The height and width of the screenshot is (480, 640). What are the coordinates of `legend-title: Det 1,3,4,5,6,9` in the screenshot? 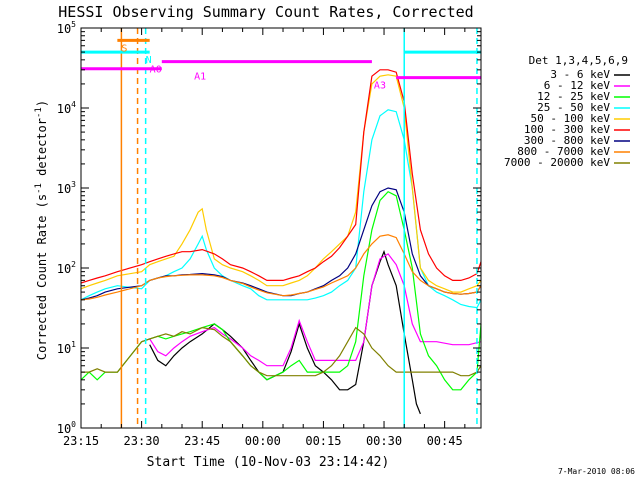 It's located at (578, 60).